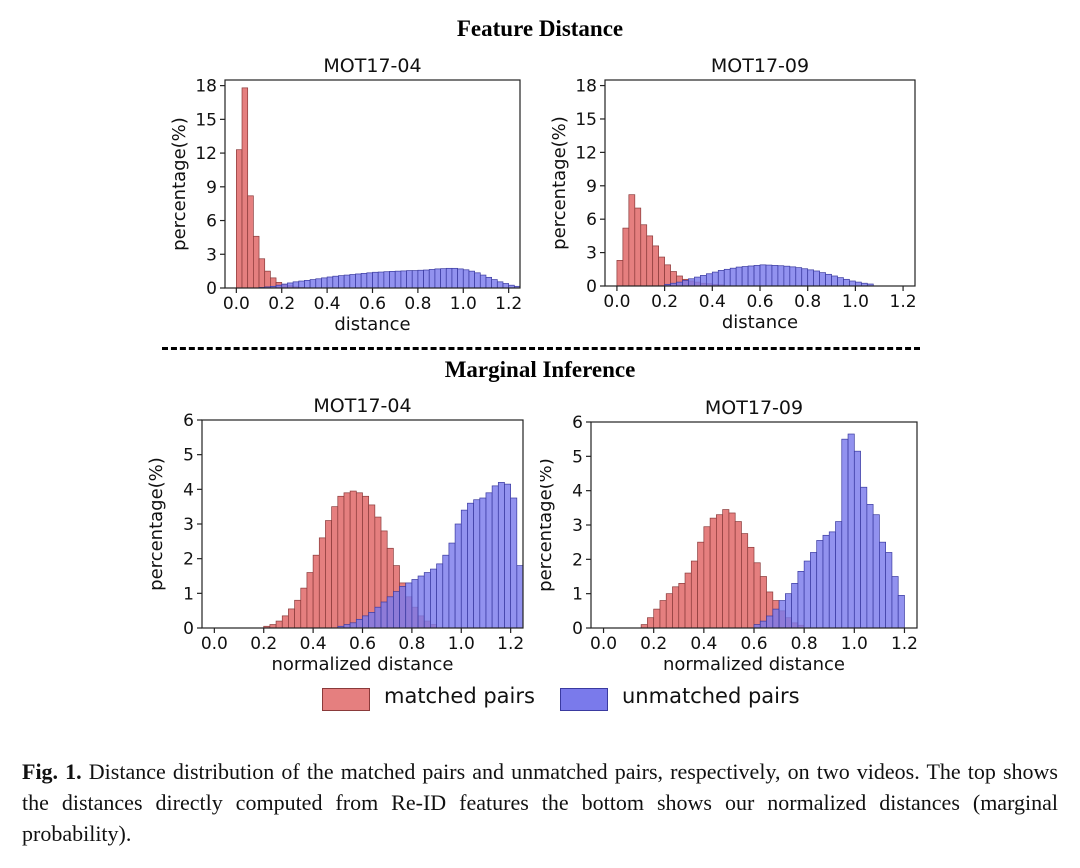  What do you see at coordinates (753, 644) in the screenshot?
I see `x-tick-label: 0.6` at bounding box center [753, 644].